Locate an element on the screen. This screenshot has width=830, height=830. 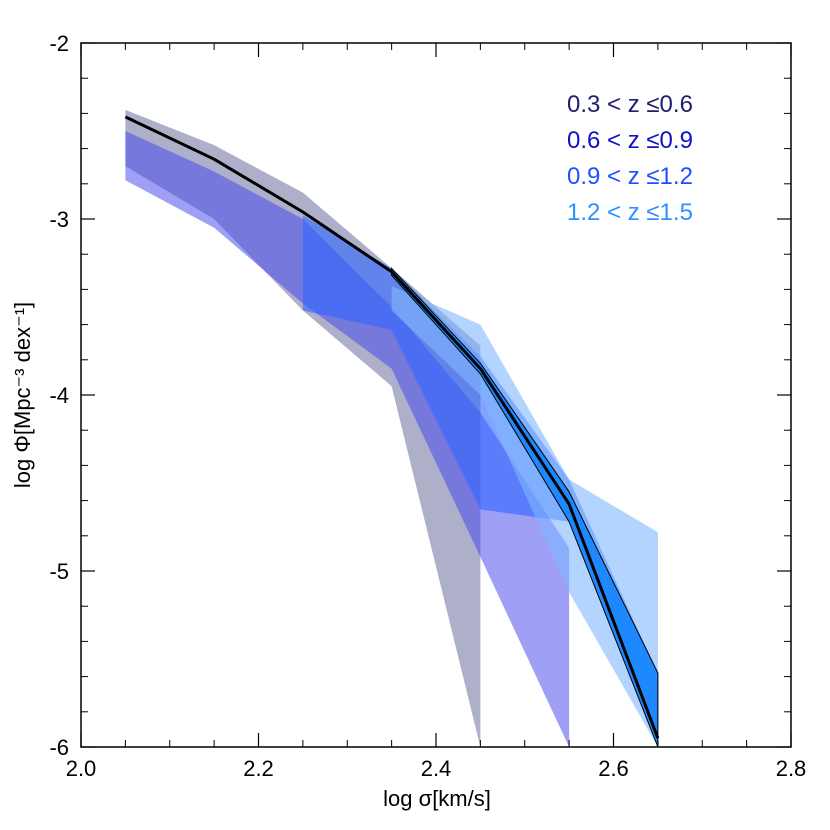
legend-entry-2: 0.6 < z ≤0.9 is located at coordinates (630, 140).